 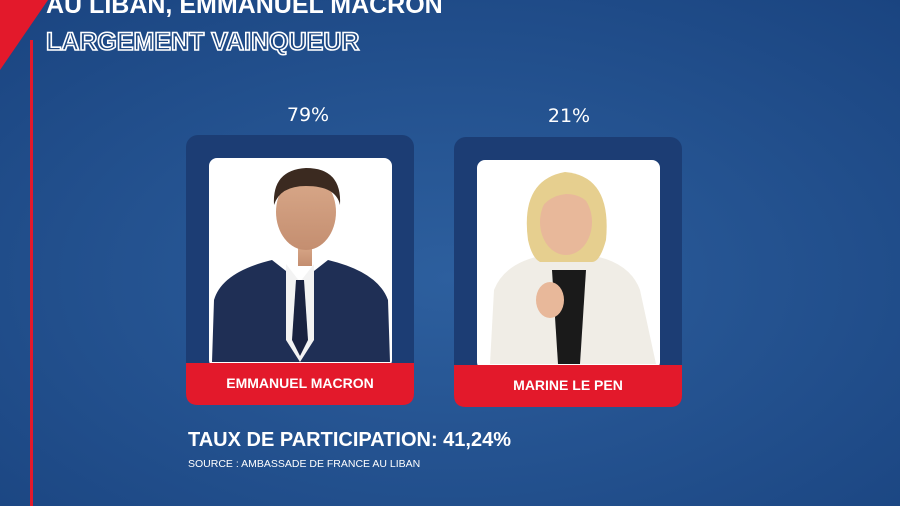 I want to click on side-line, so click(x=31, y=273).